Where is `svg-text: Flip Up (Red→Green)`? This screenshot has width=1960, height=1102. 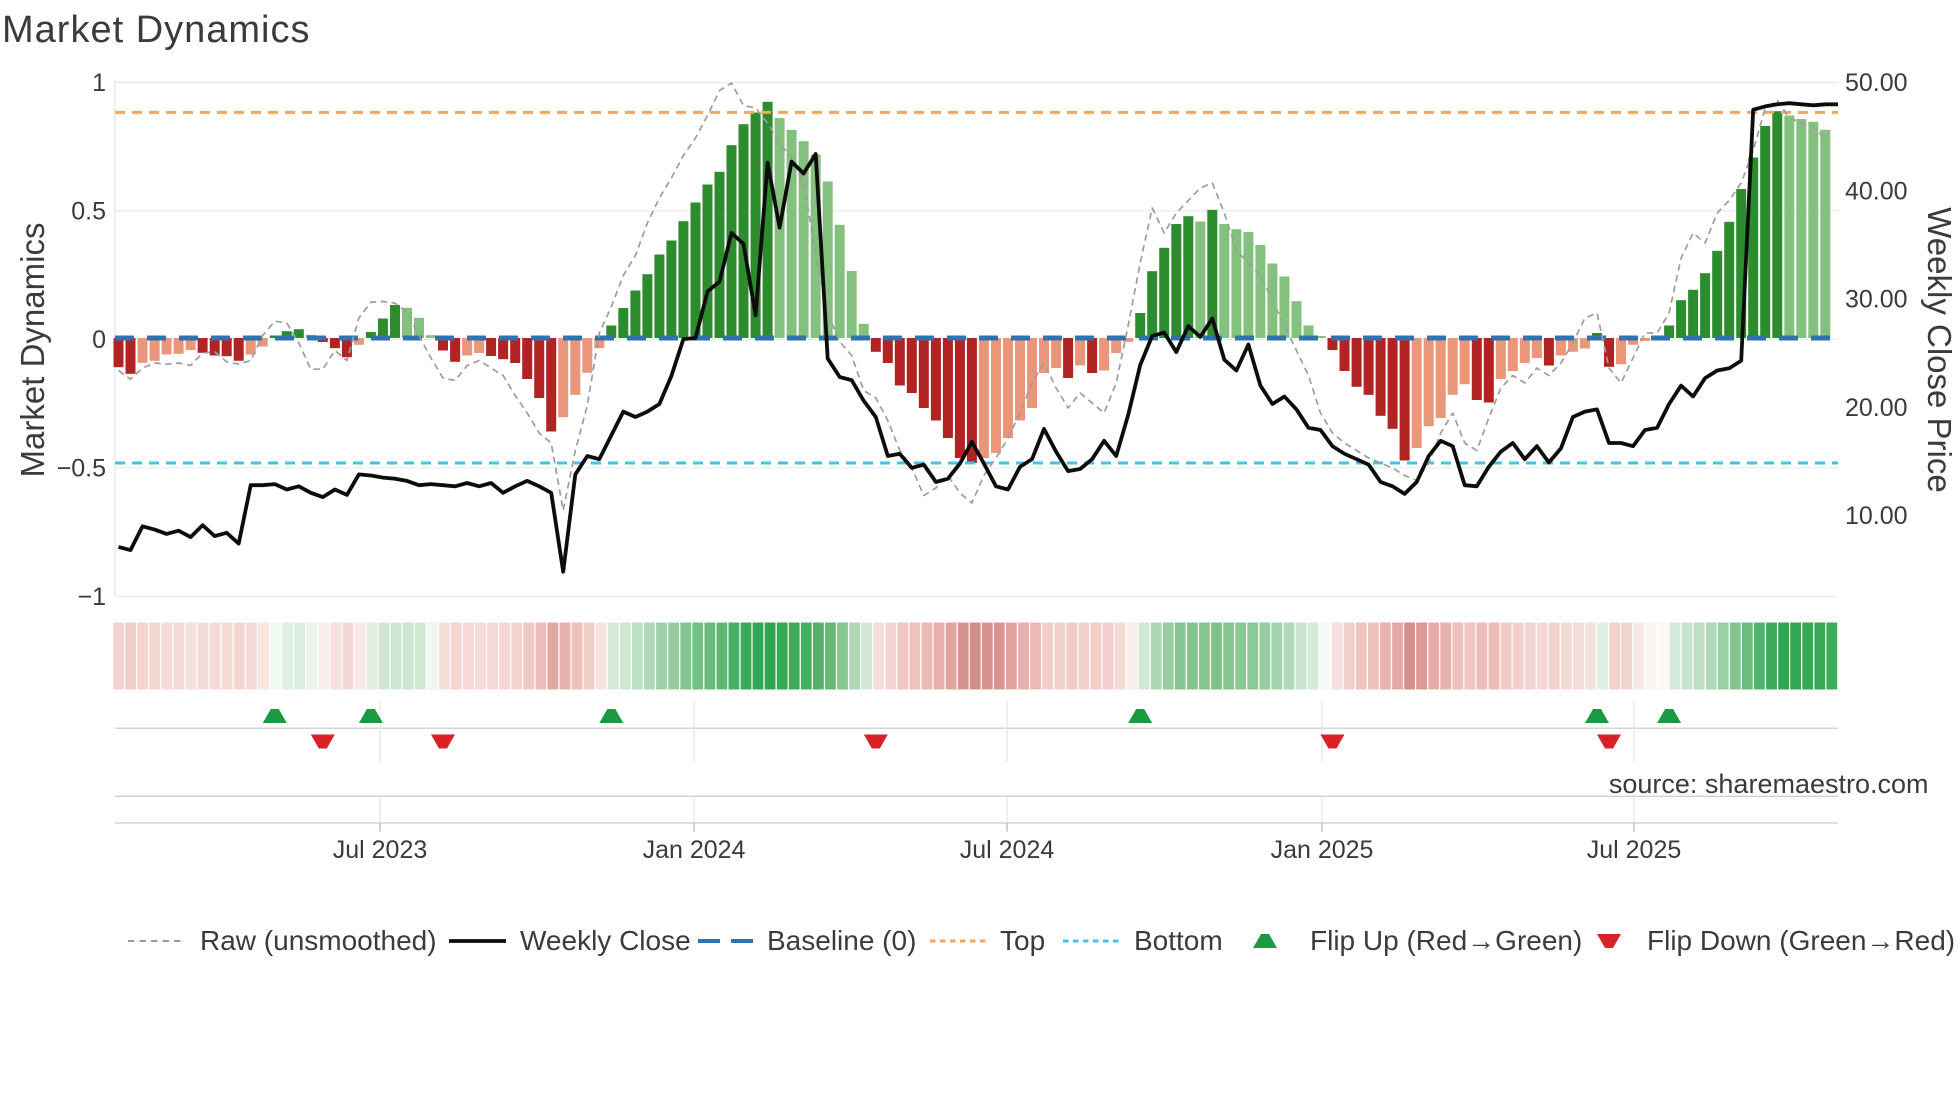
svg-text: Flip Up (Red→Green) is located at coordinates (1446, 940).